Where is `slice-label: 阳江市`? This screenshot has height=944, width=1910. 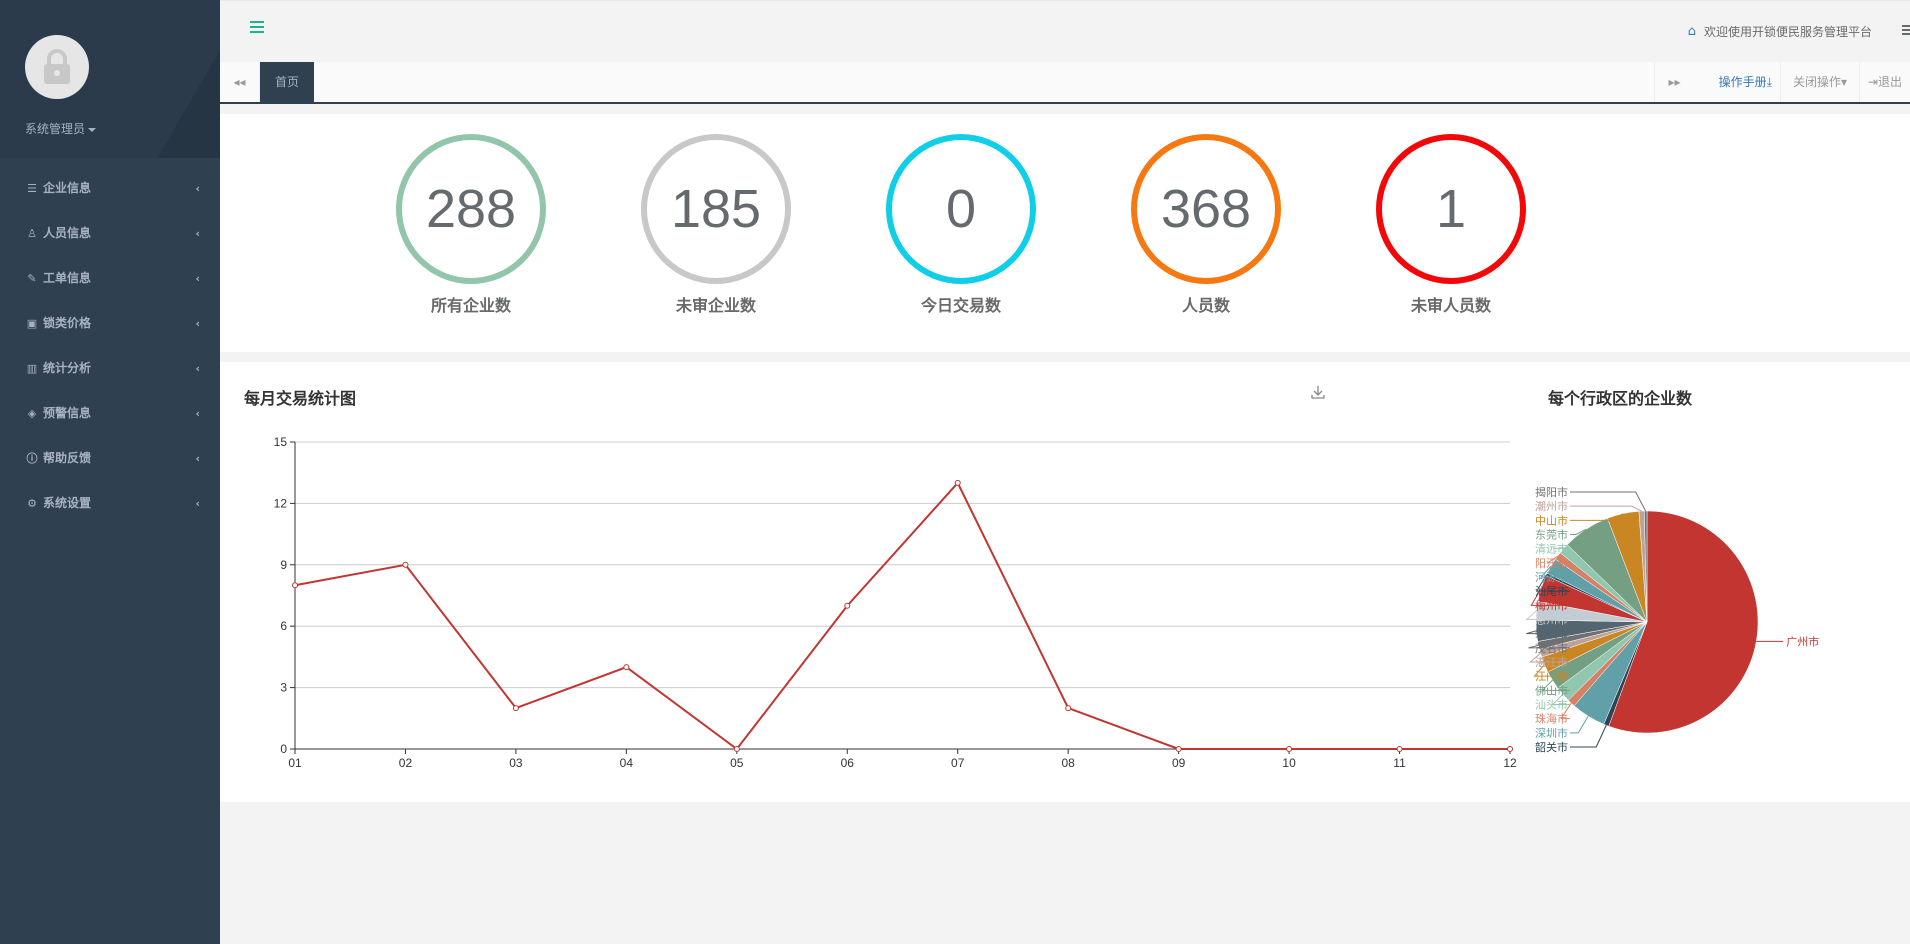 slice-label: 阳江市 is located at coordinates (1551, 563).